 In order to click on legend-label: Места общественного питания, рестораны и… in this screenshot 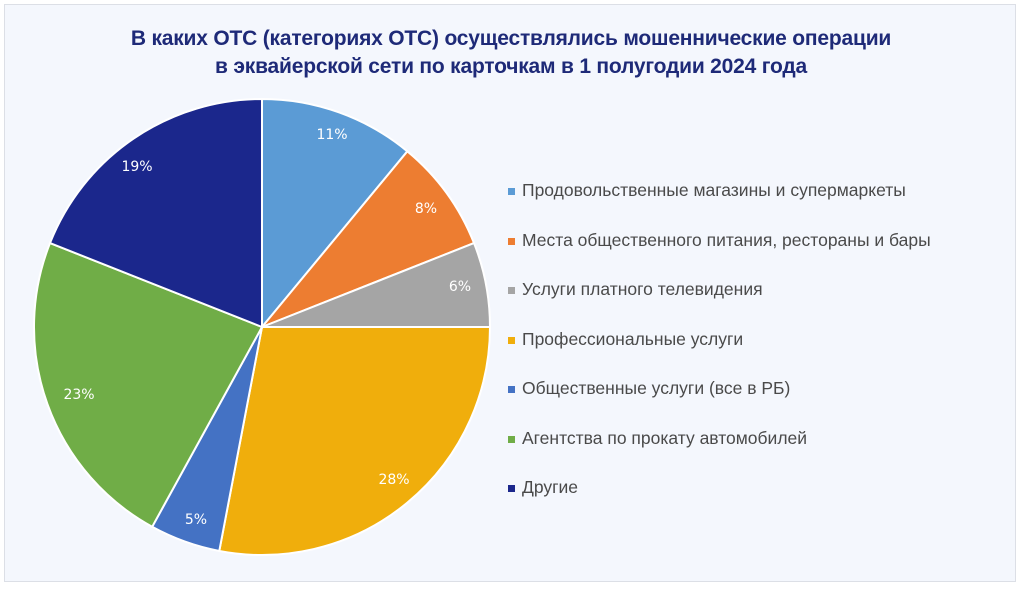, I will do `click(726, 239)`.